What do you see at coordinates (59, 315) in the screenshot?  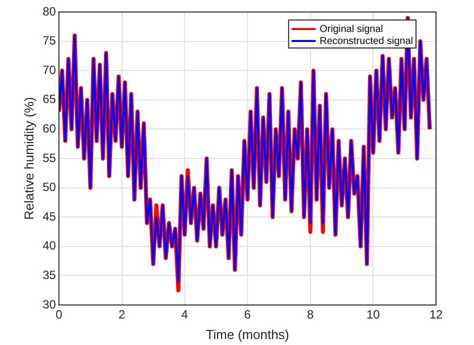 I see `x-tick-label: 0` at bounding box center [59, 315].